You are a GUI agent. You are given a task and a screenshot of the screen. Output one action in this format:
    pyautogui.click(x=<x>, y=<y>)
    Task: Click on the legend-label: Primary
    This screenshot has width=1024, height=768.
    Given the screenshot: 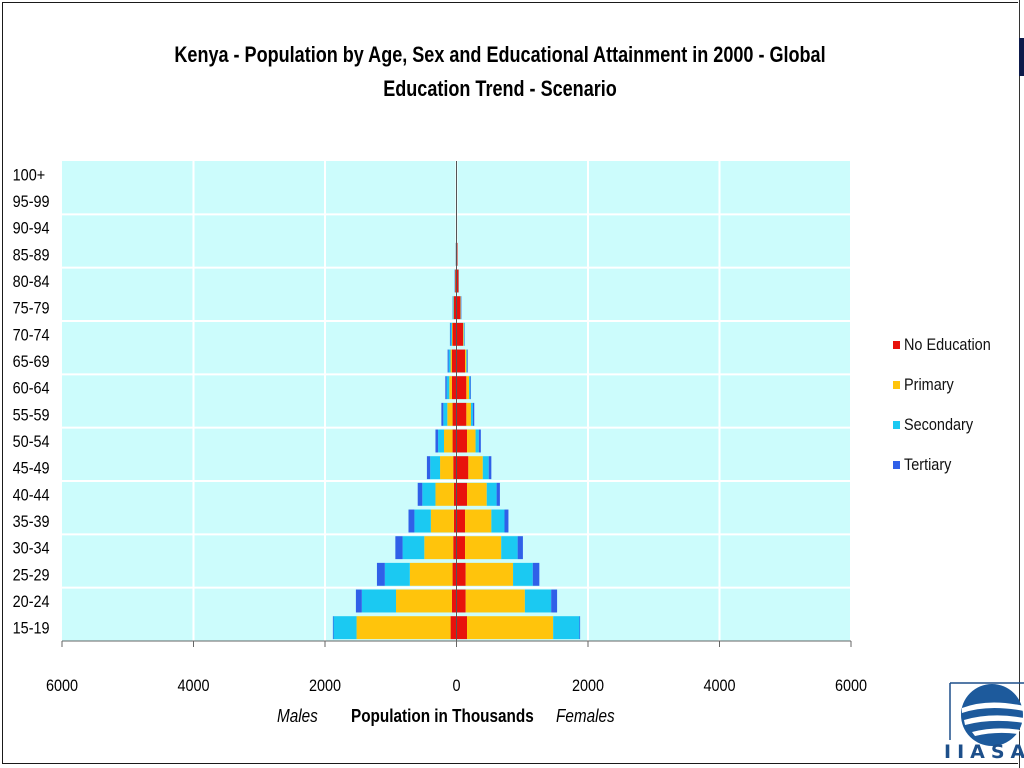 What is the action you would take?
    pyautogui.click(x=929, y=384)
    